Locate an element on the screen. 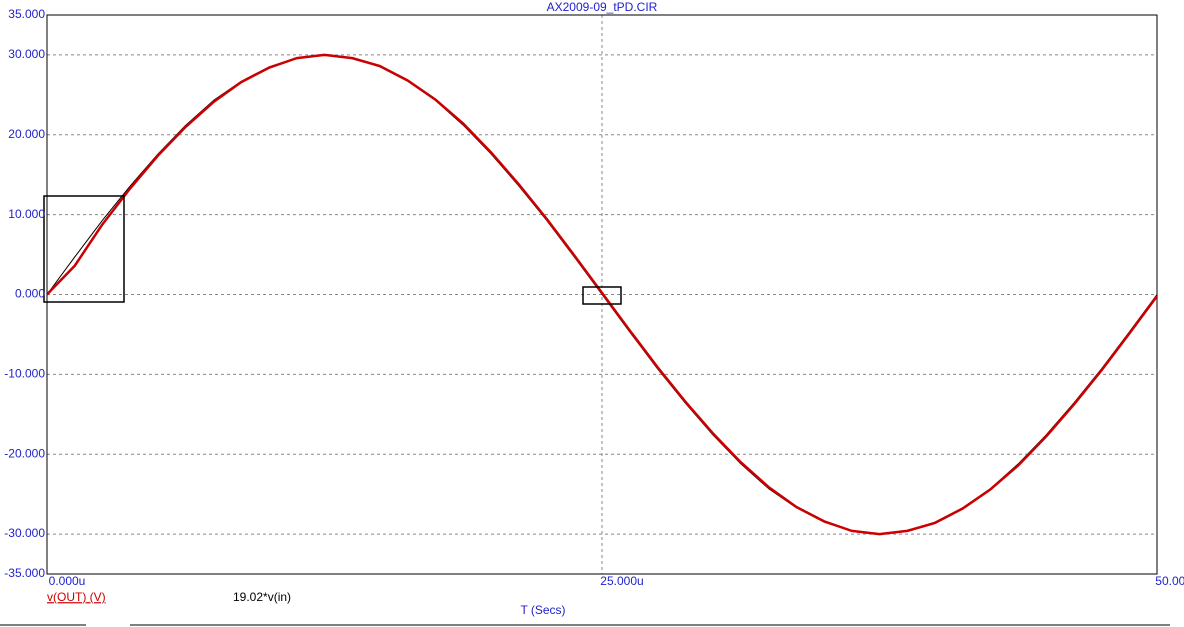 The image size is (1184, 627). y-tick-label: -10.000 is located at coordinates (24, 374).